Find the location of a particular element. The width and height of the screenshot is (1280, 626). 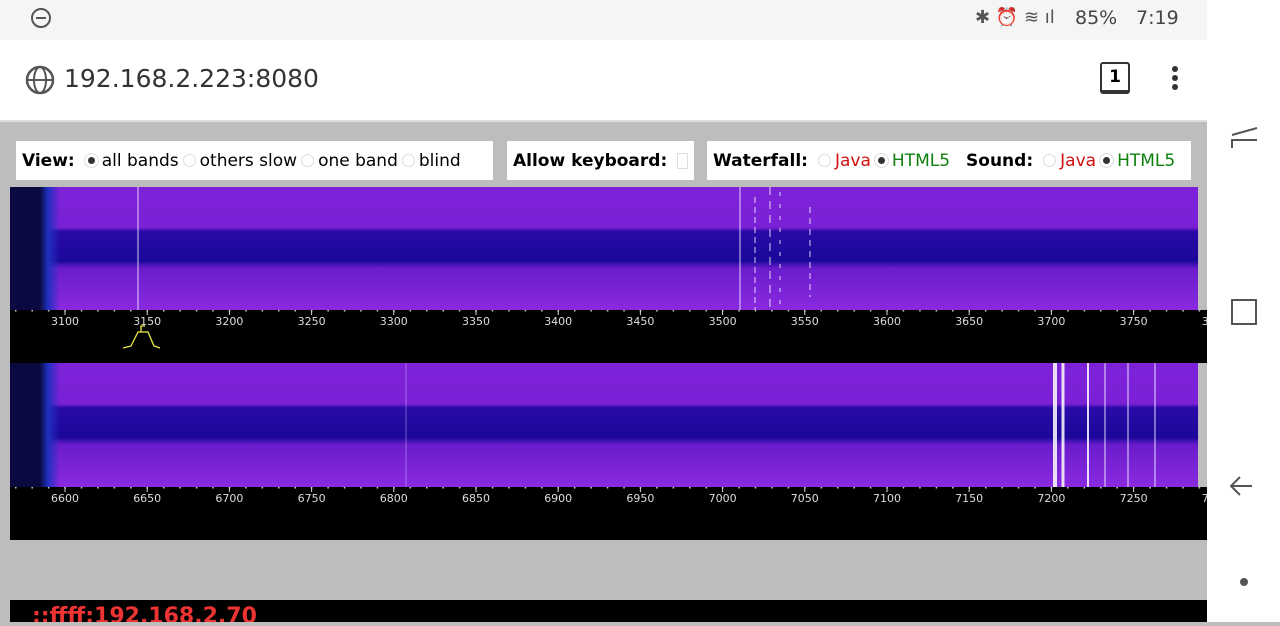

nav-icons is located at coordinates (1243, 356).